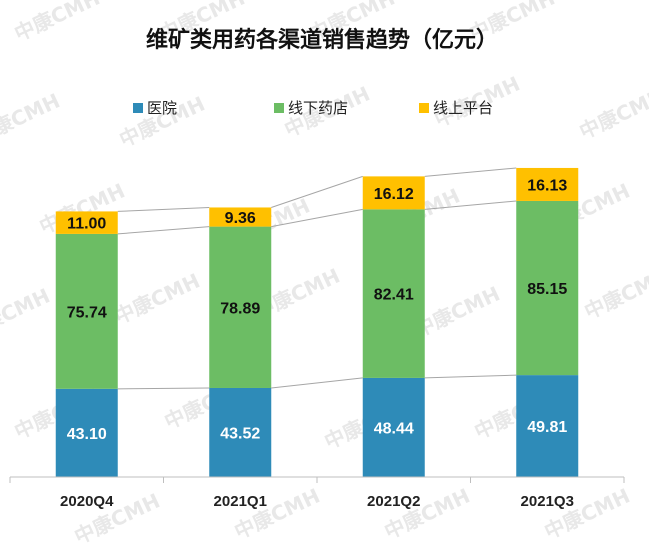 The height and width of the screenshot is (543, 649). I want to click on data-label: 48.44, so click(394, 428).